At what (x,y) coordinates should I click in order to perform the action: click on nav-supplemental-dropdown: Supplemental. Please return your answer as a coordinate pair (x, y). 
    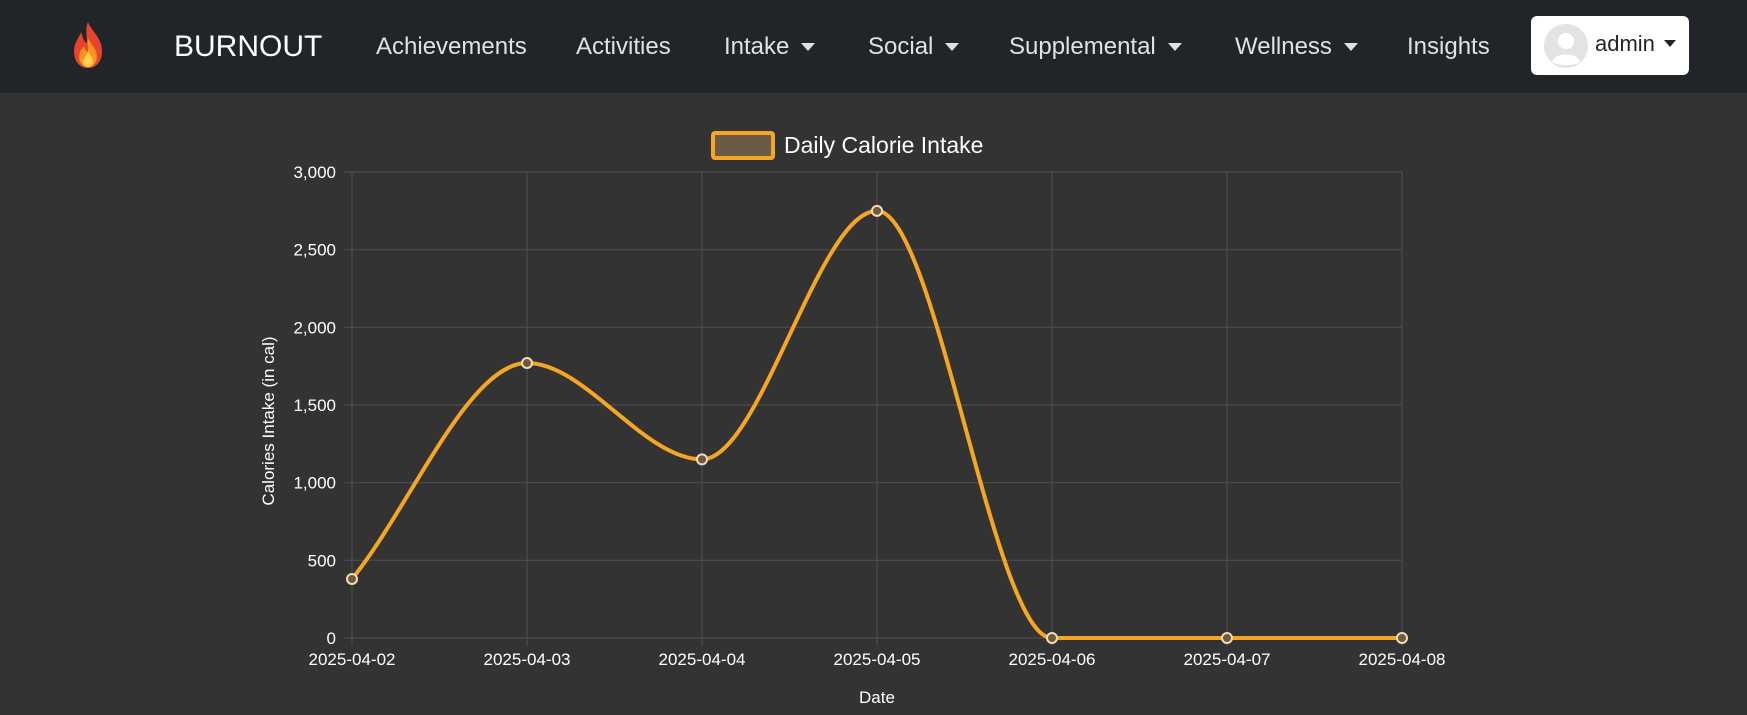
    Looking at the image, I should click on (1095, 47).